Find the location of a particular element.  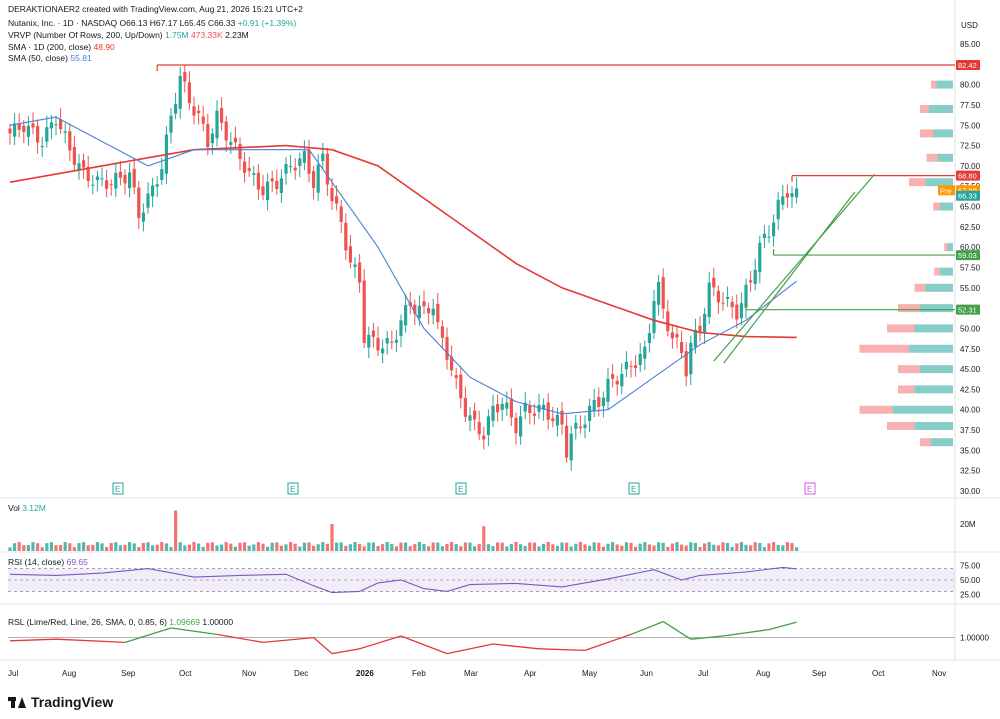

price-tick-label: 40.00 is located at coordinates (970, 410).